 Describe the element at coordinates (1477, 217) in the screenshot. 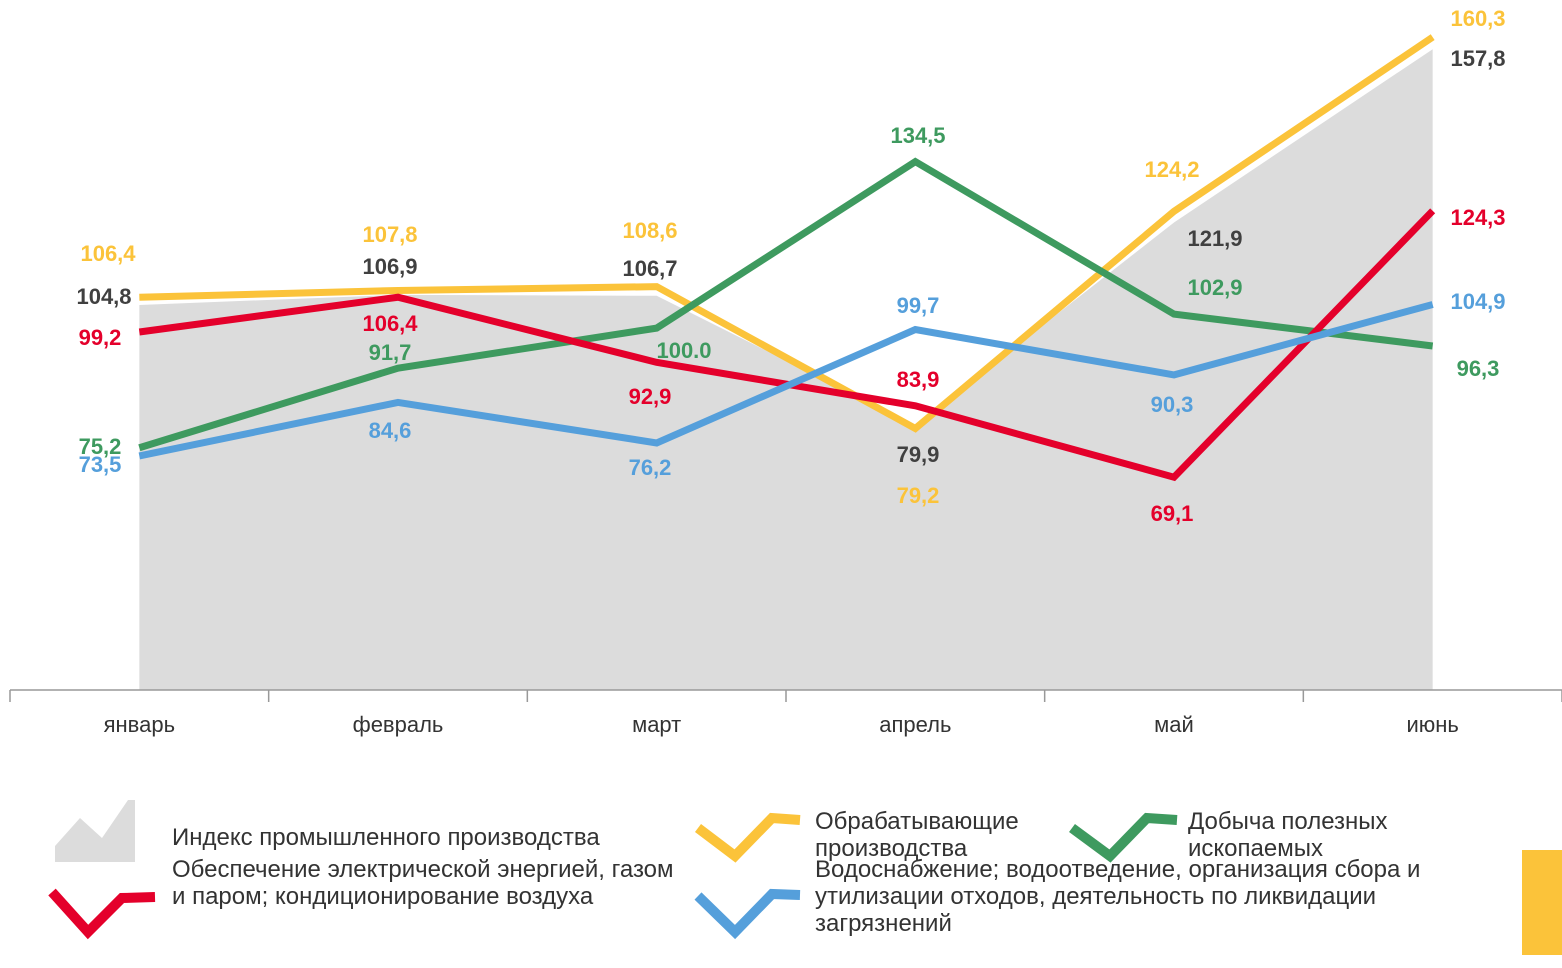

I see `value-label: 124,3` at that location.